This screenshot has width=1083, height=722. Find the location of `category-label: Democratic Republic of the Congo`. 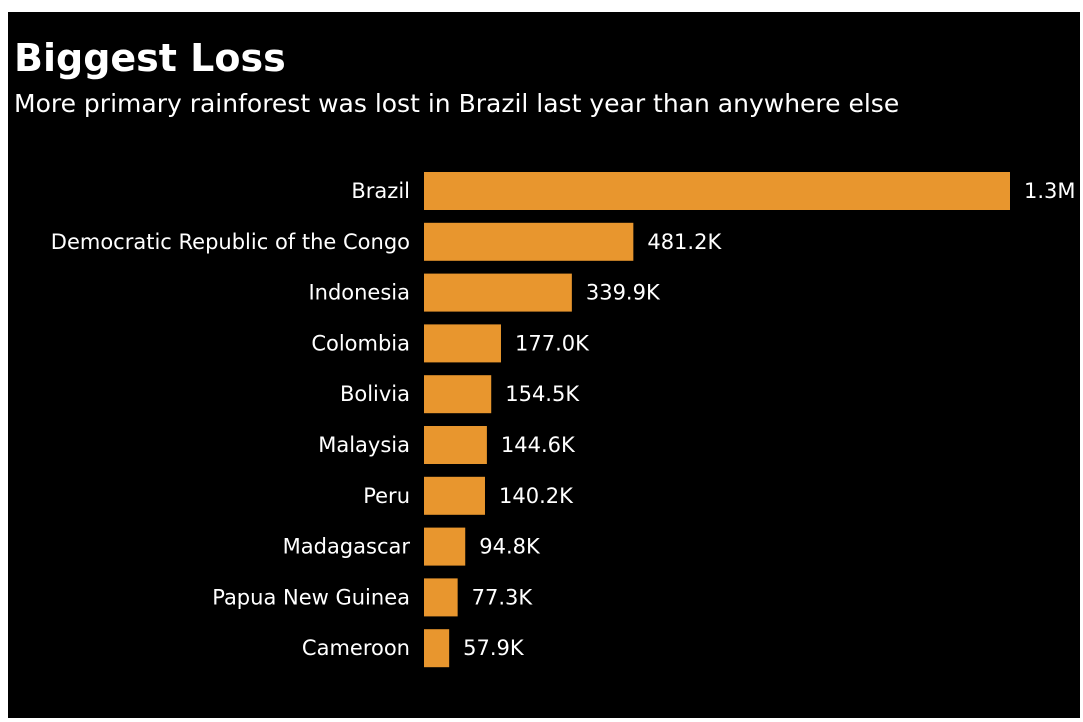

category-label: Democratic Republic of the Congo is located at coordinates (230, 242).